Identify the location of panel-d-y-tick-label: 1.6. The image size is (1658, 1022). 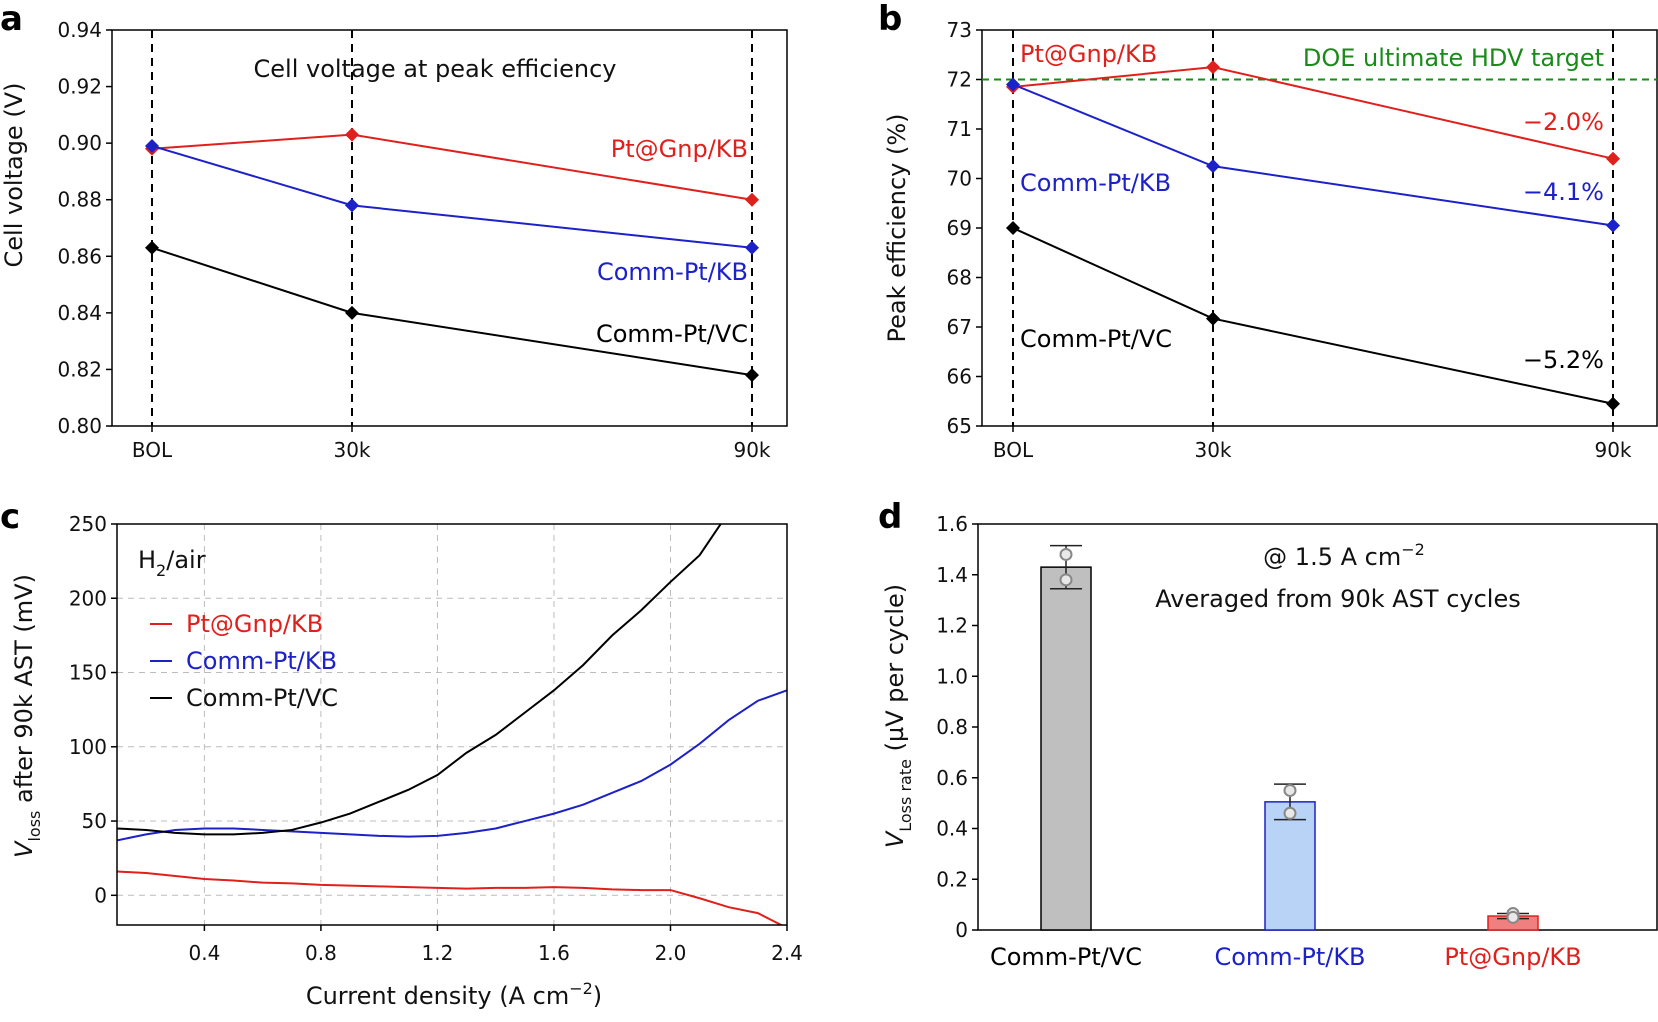
(952, 524).